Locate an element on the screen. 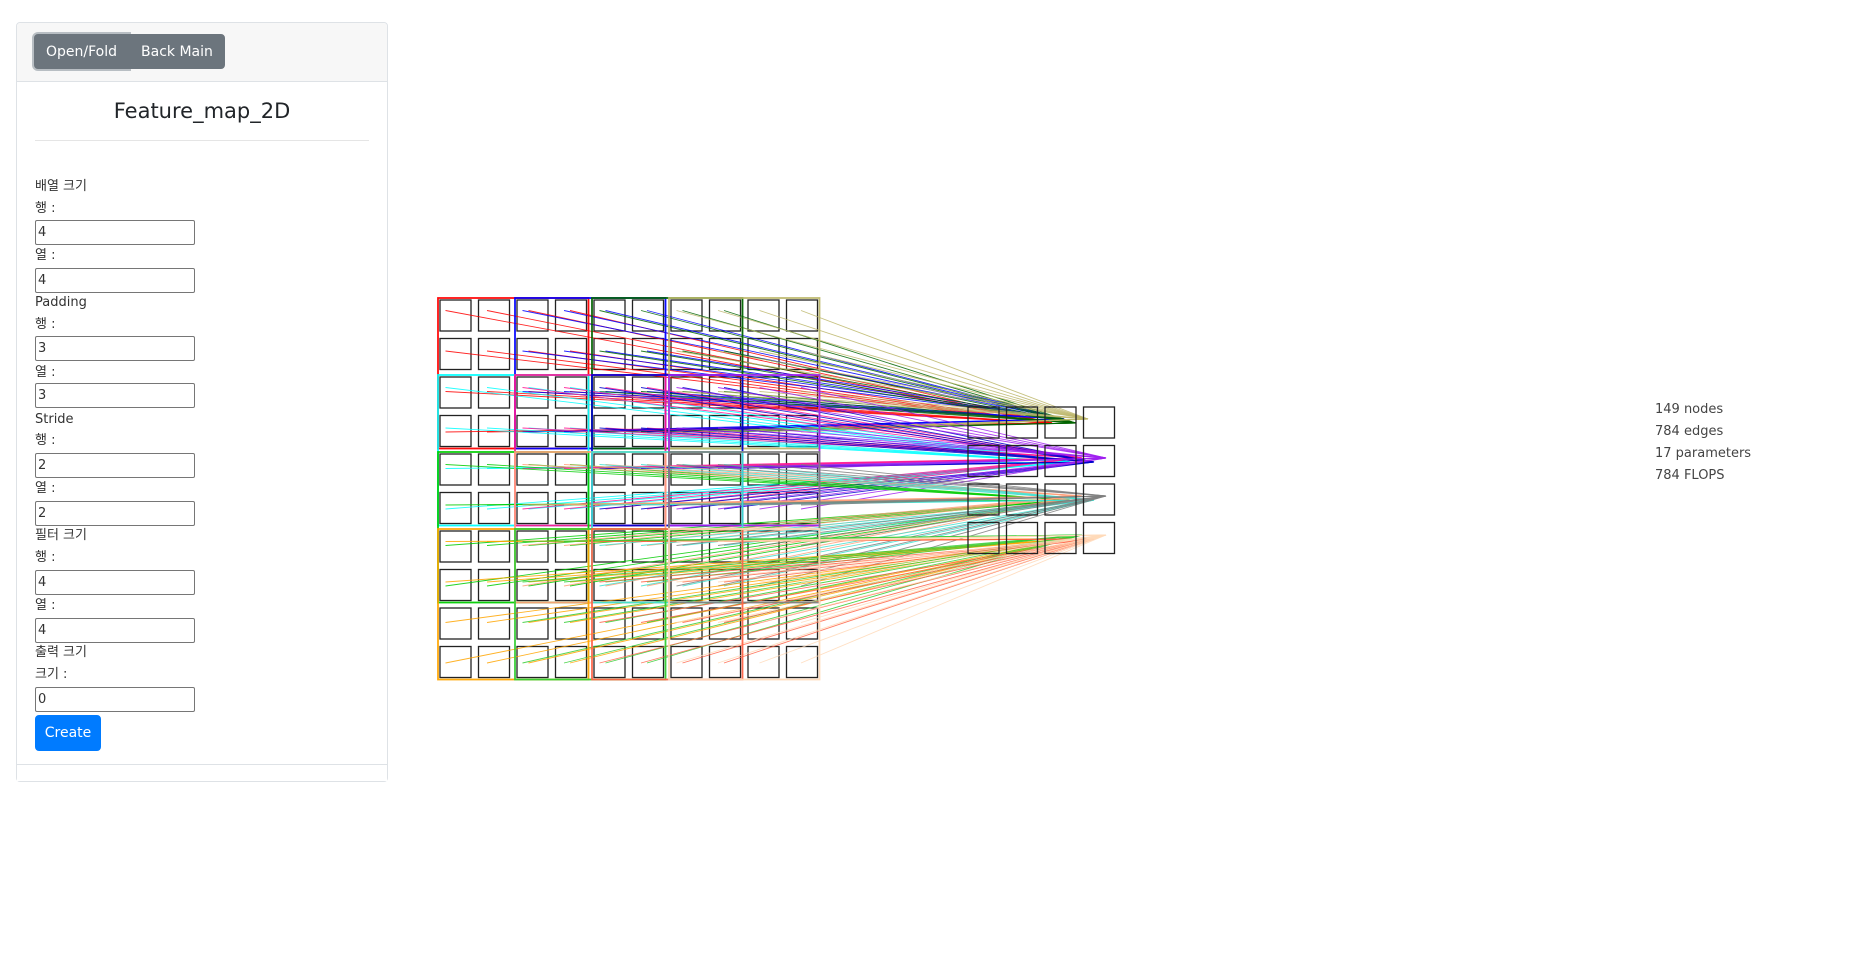 This screenshot has width=1859, height=953. panel-header: Open/Fold Back Main is located at coordinates (202, 52).